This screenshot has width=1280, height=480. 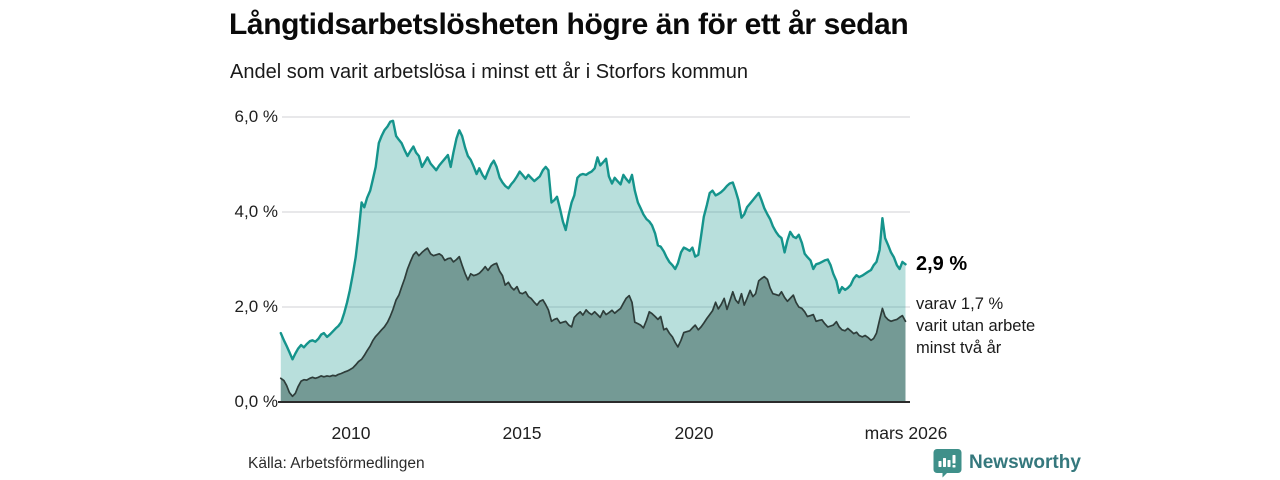 I want to click on newsworthy-branding: Newsworthy, so click(x=1007, y=463).